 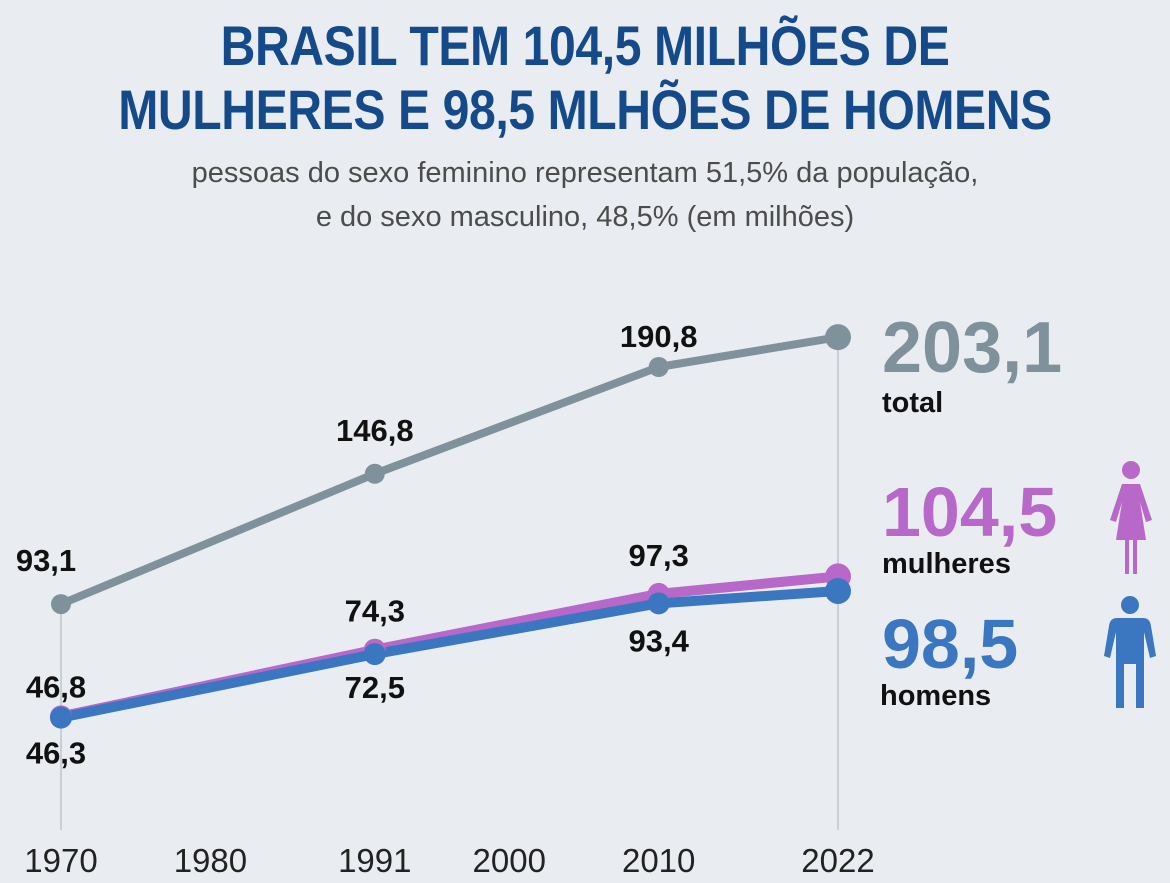 I want to click on point-total-2010, so click(x=658, y=367).